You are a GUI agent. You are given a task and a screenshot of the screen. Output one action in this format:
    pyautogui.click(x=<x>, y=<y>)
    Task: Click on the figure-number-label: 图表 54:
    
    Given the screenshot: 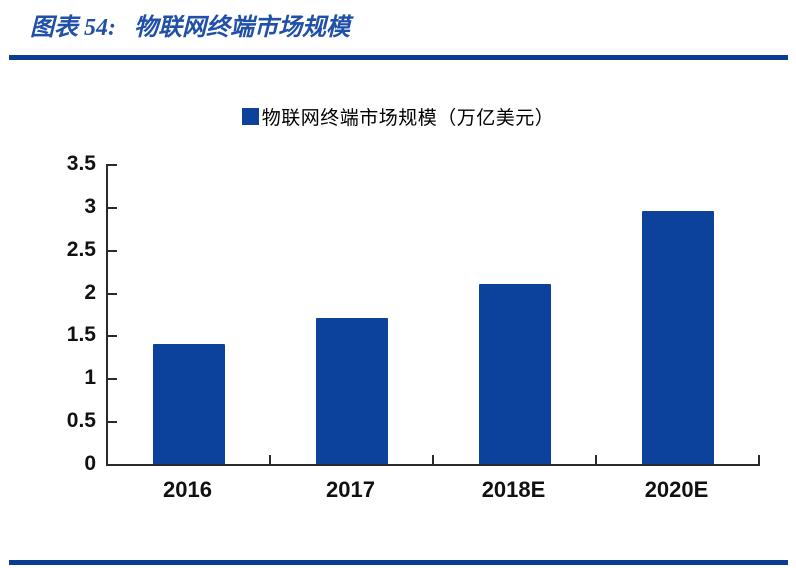 What is the action you would take?
    pyautogui.click(x=73, y=28)
    